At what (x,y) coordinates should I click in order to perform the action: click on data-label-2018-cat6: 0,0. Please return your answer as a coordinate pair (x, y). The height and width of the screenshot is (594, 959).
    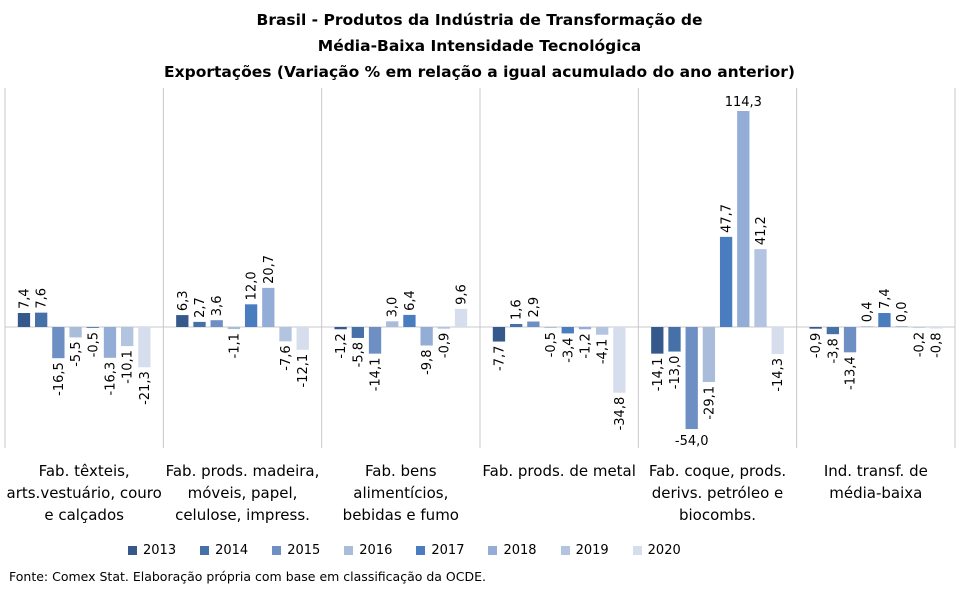
    Looking at the image, I should click on (902, 312).